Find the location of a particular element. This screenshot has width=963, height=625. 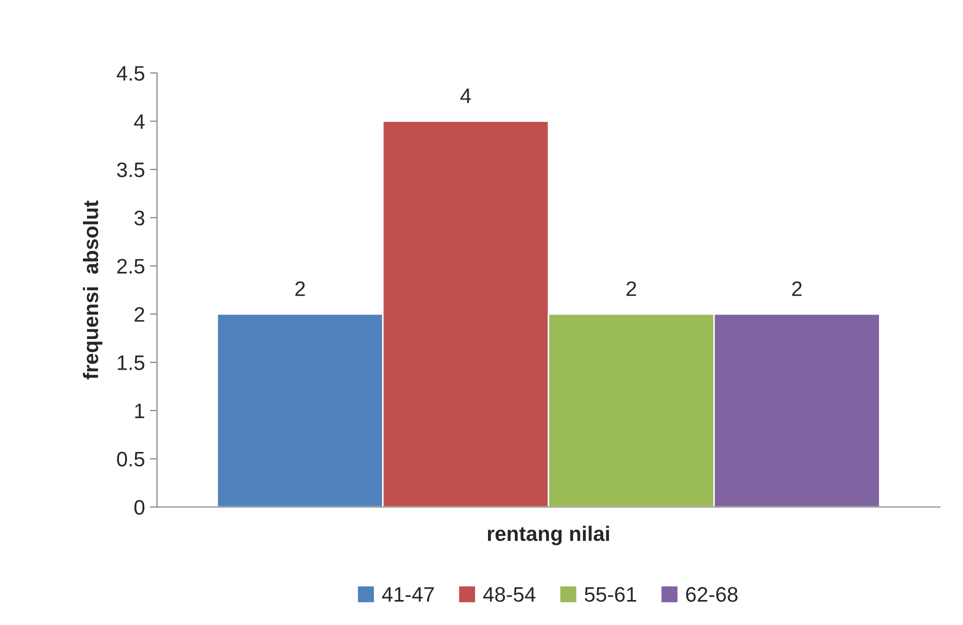

y-tick-label: 3 is located at coordinates (139, 218).